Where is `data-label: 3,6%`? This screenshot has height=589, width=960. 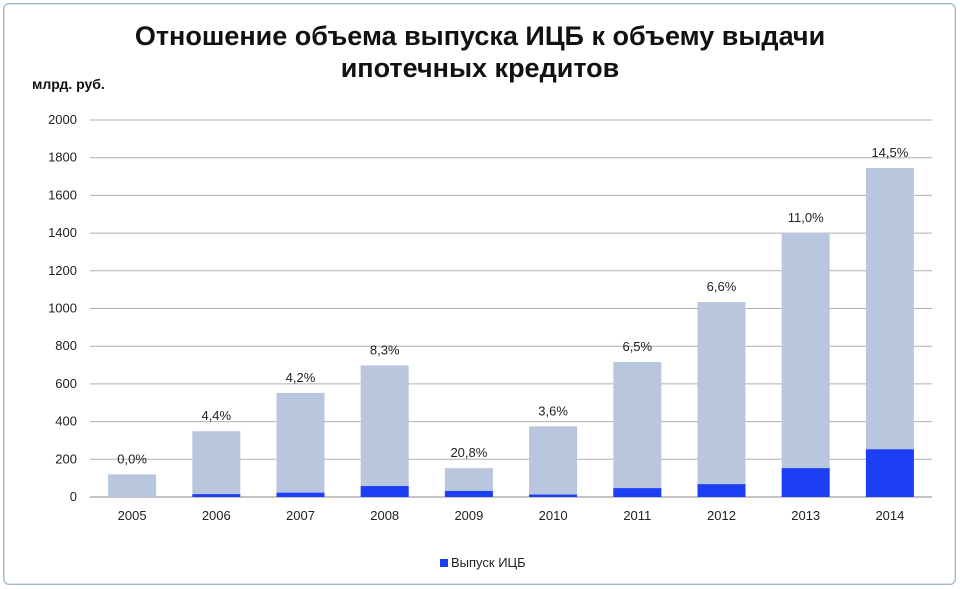
data-label: 3,6% is located at coordinates (553, 410).